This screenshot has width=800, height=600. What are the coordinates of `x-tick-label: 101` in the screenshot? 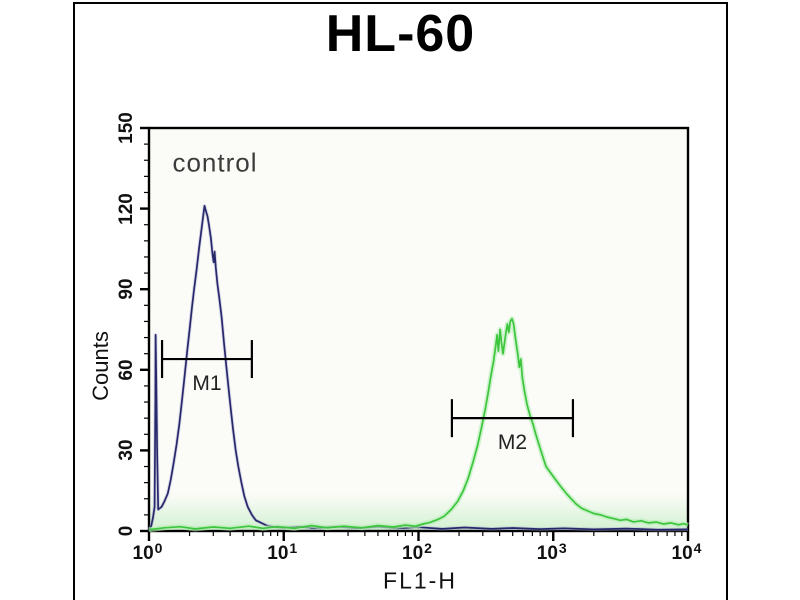 It's located at (282, 552).